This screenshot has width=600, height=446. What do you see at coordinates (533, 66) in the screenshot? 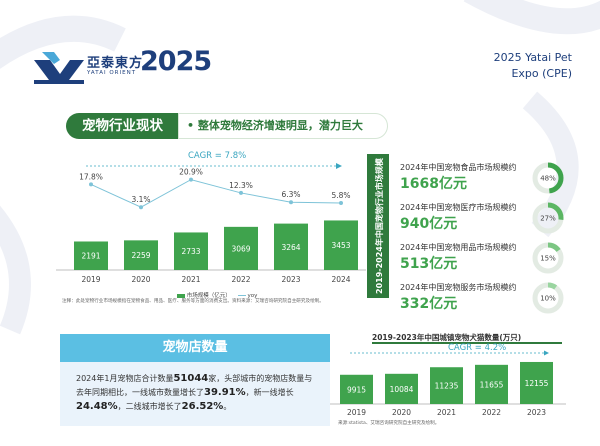
I see `expo-title: 2025 Yatai Pet Expo (CPE)` at bounding box center [533, 66].